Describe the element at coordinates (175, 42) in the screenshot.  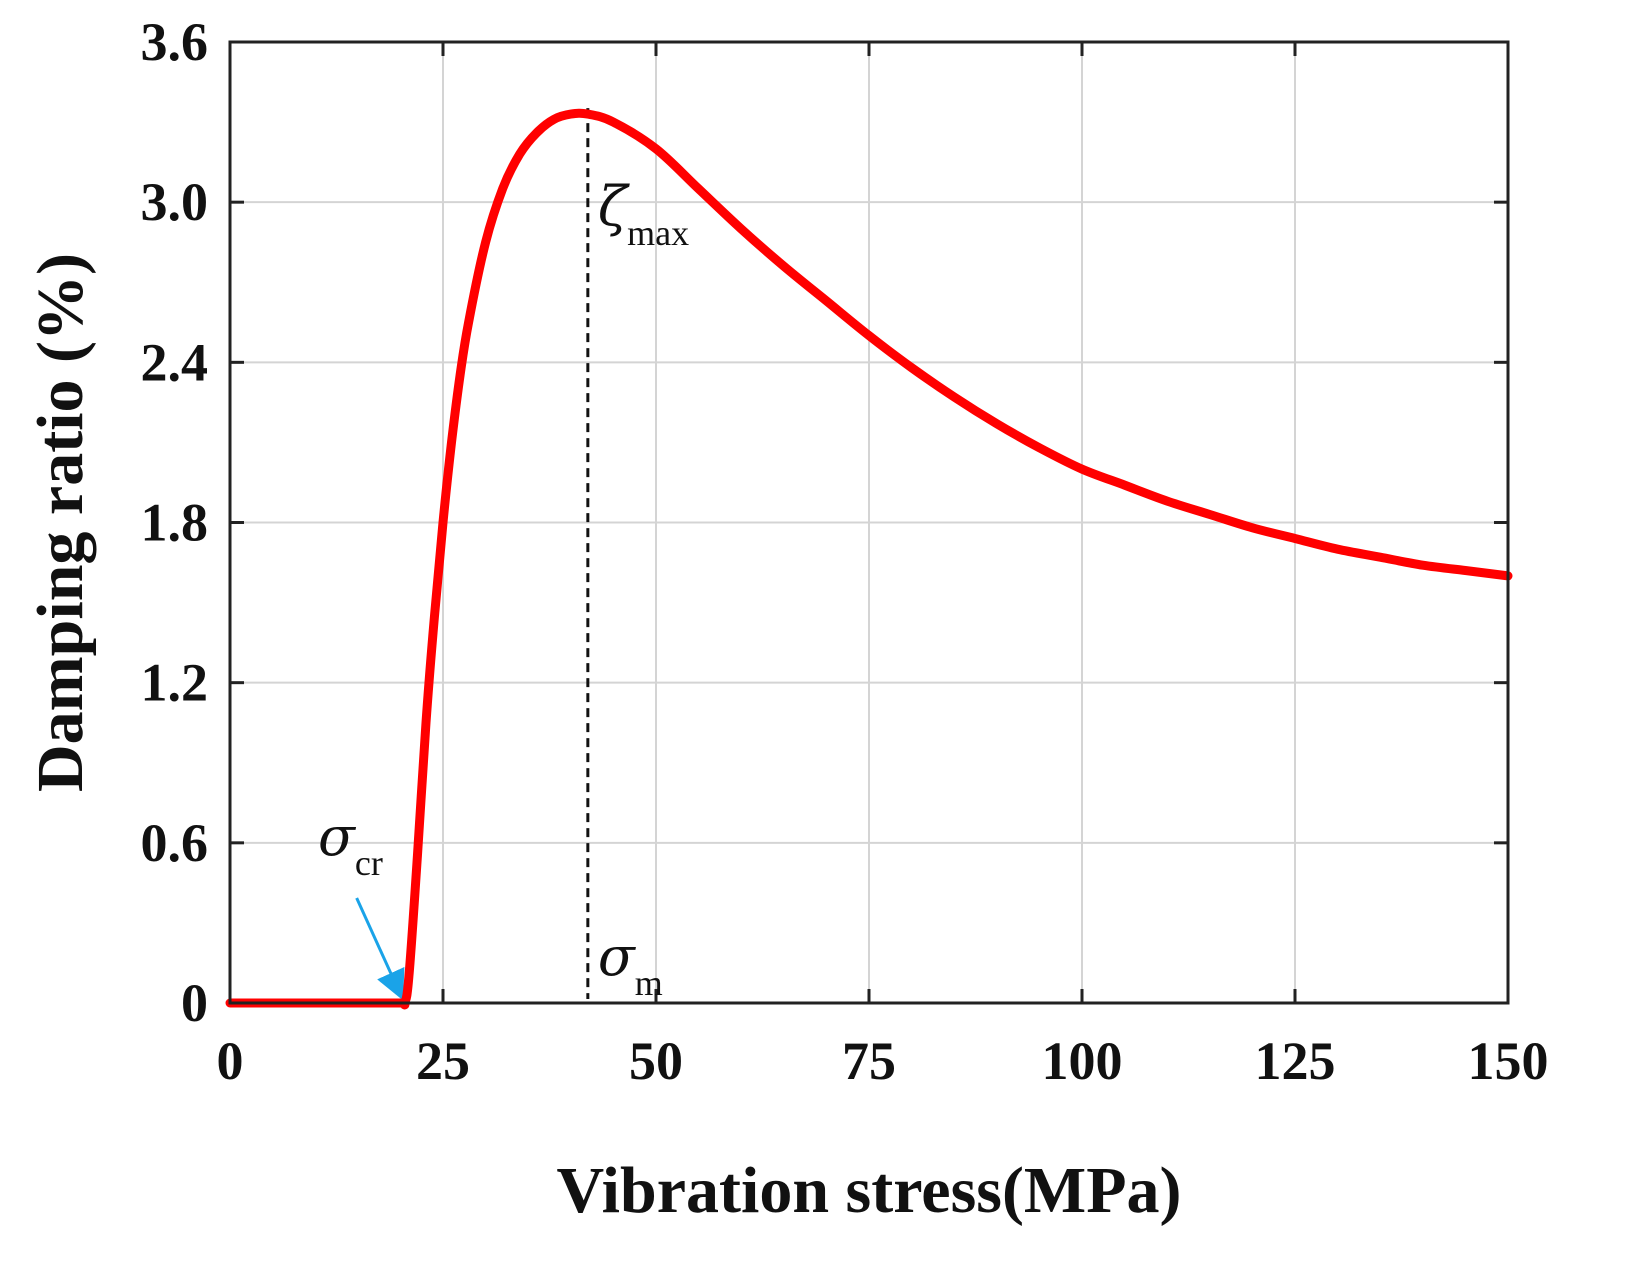
I see `y-tick-label: 3.6` at that location.